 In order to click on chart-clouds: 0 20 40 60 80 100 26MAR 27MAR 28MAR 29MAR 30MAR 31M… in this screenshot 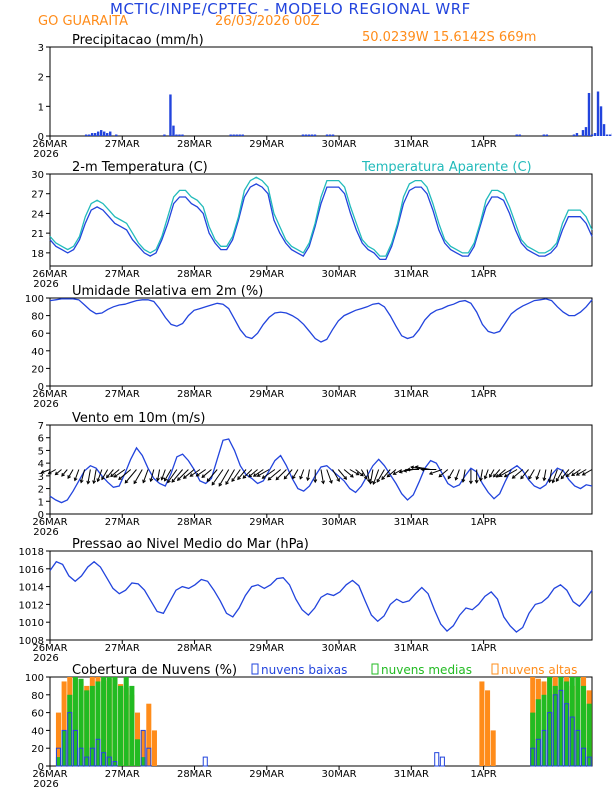, I will do `click(309, 726)`.